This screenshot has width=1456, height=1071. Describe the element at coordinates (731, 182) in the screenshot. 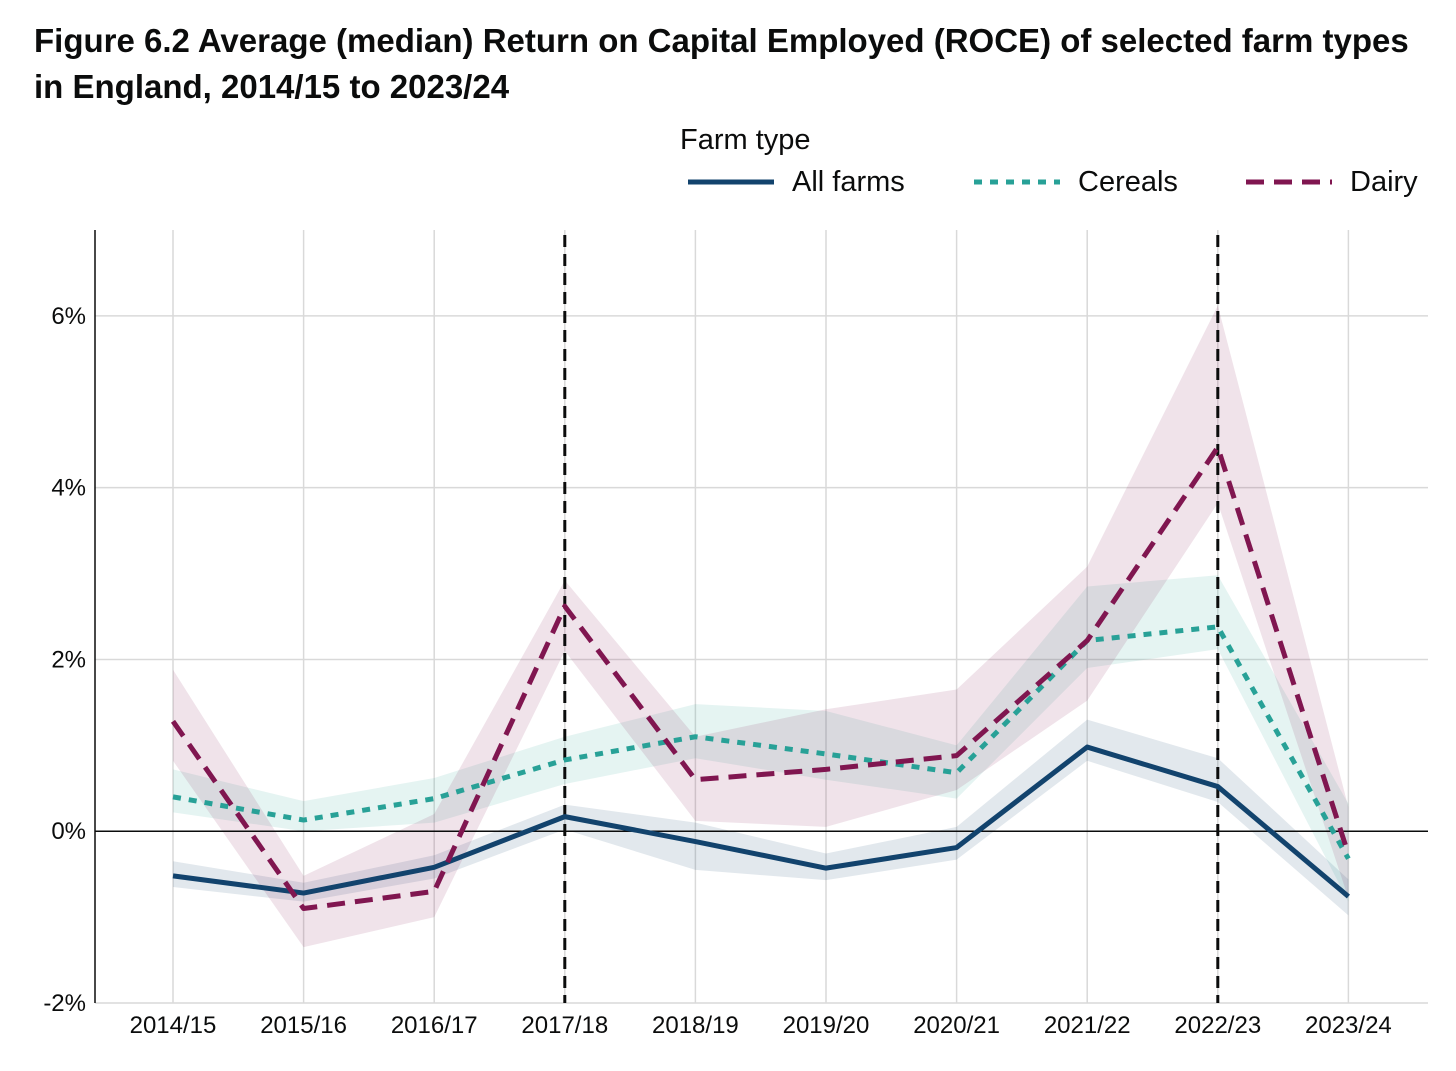

I see `legend-swatch-all-farms` at that location.